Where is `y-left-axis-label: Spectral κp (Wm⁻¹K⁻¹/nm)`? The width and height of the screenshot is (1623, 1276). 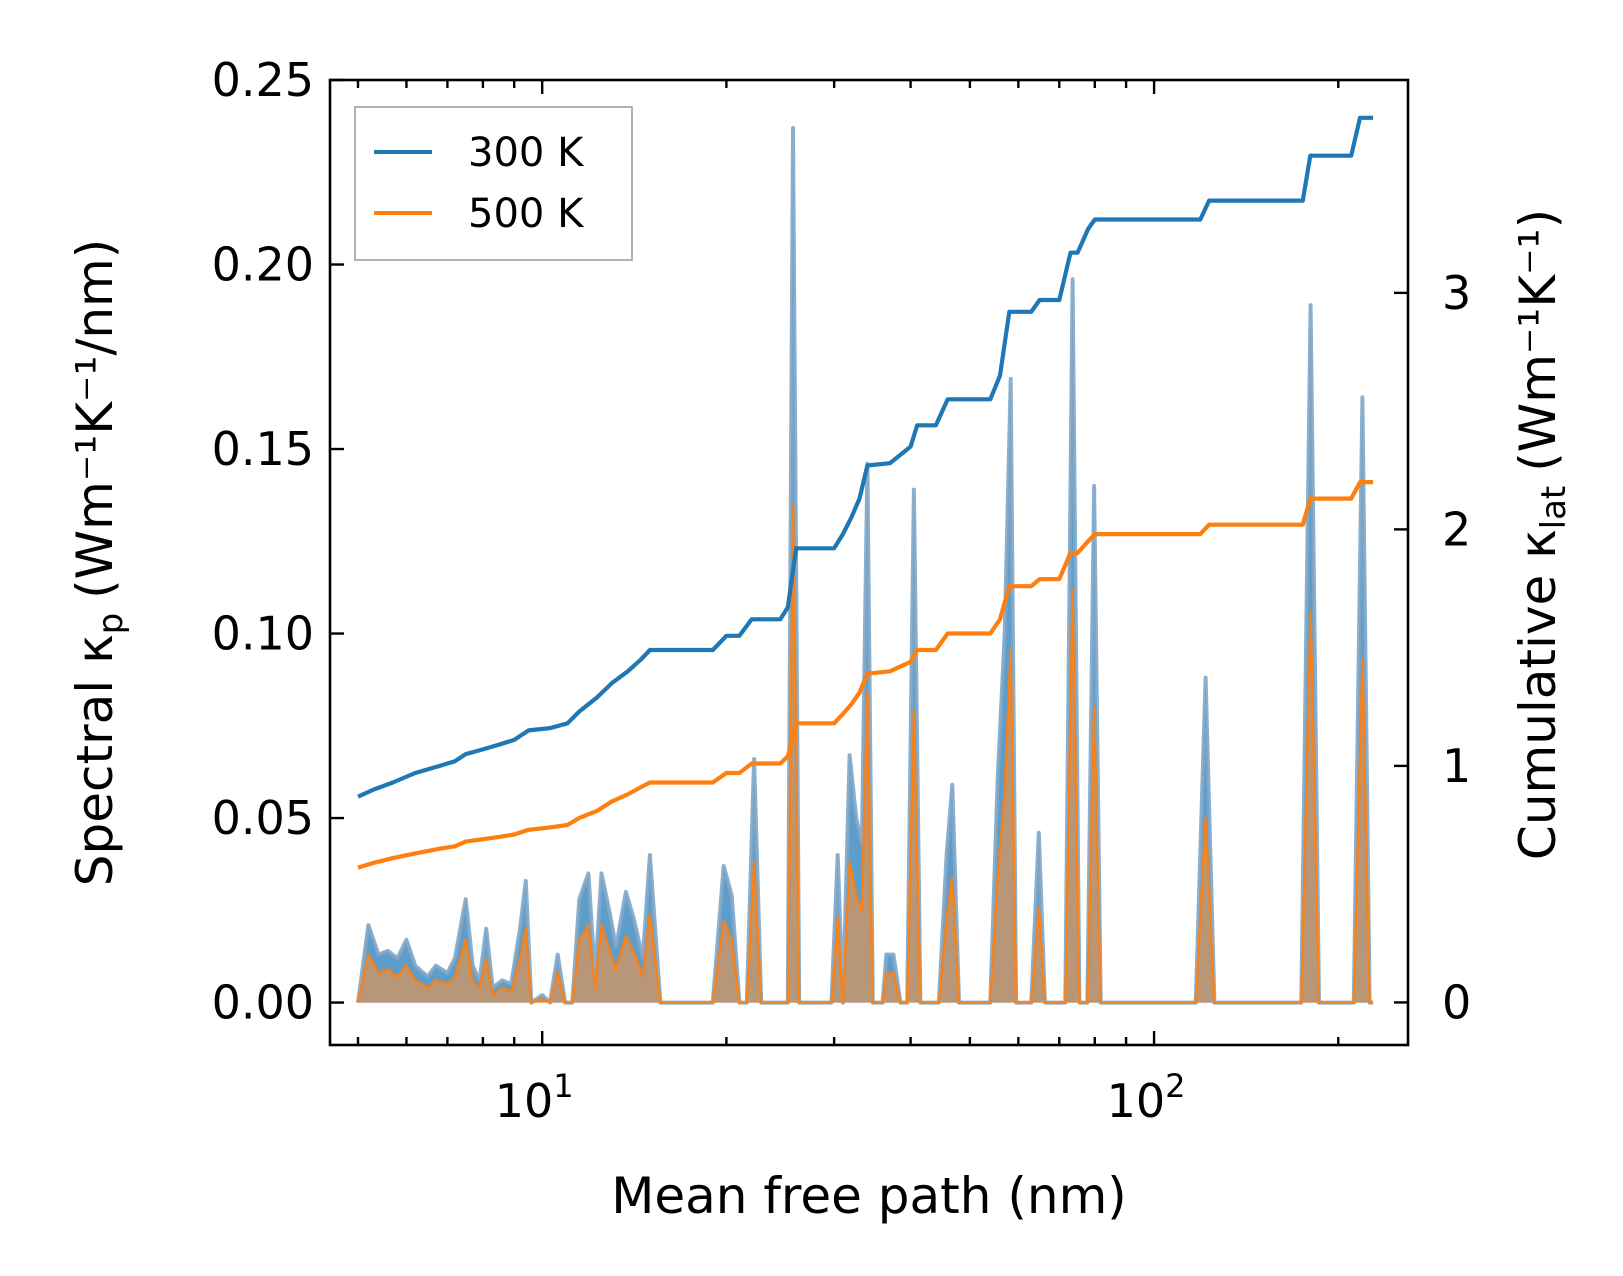 y-left-axis-label: Spectral κp (Wm⁻¹K⁻¹/nm) is located at coordinates (98, 562).